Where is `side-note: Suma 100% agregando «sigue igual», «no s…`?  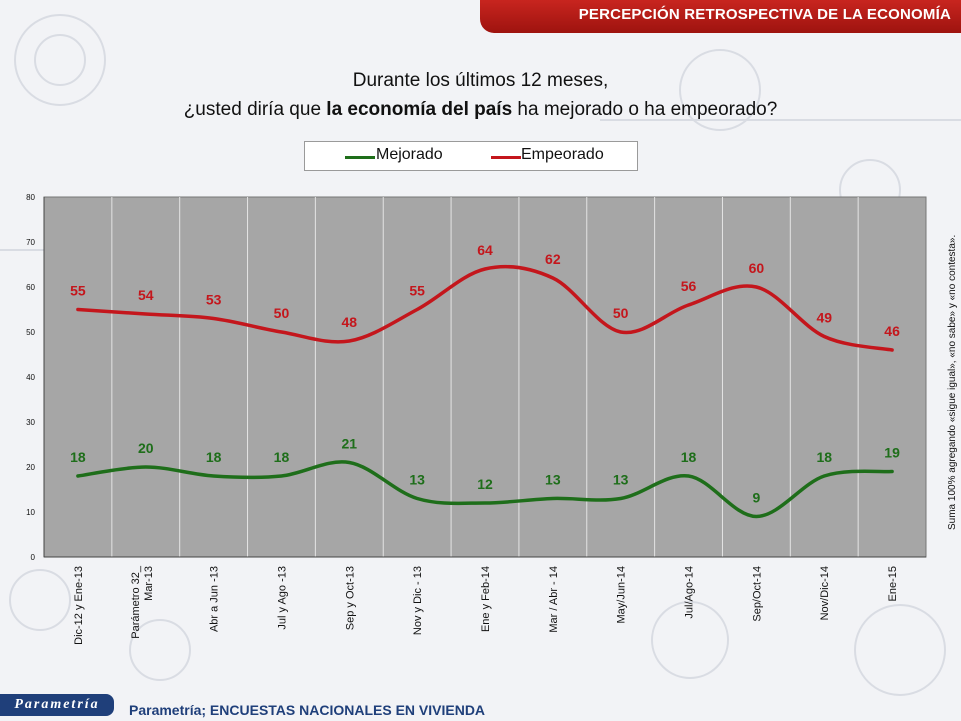
side-note: Suma 100% agregando «sigue igual», «no s… is located at coordinates (946, 407).